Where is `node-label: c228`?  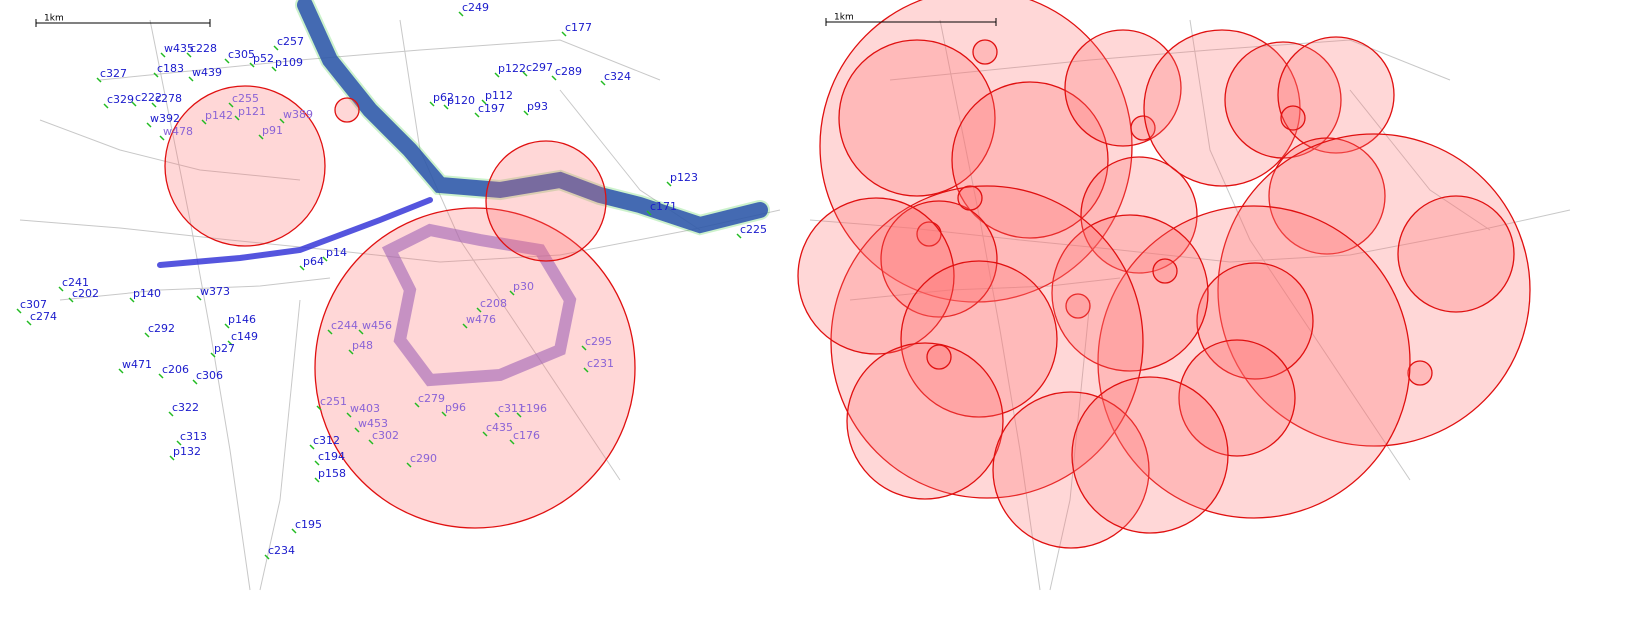 node-label: c228 is located at coordinates (203, 48).